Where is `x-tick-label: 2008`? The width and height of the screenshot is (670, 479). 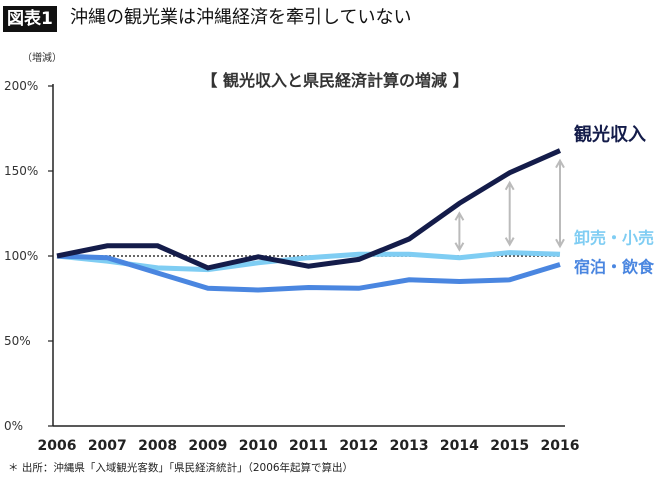 x-tick-label: 2008 is located at coordinates (157, 446).